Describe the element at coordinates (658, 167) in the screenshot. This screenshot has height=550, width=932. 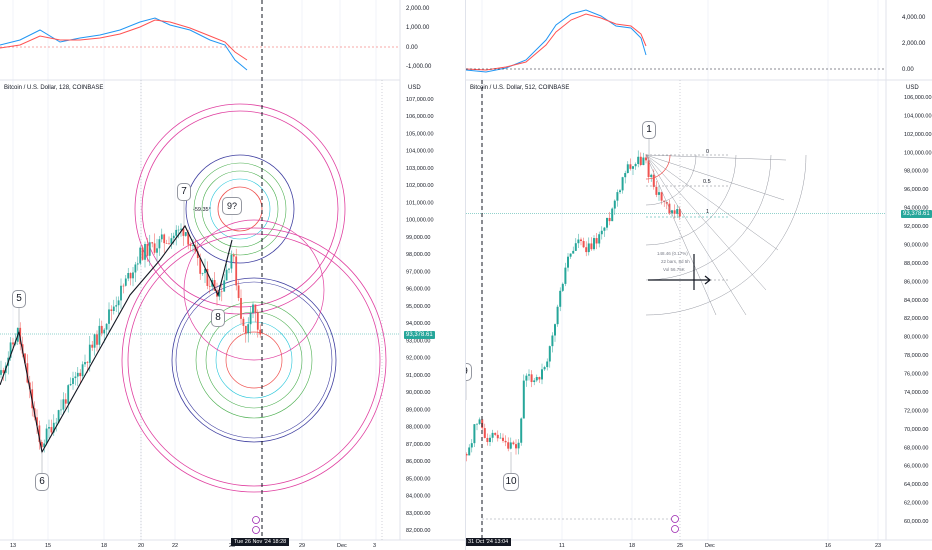
I see `fib-arc-red` at that location.